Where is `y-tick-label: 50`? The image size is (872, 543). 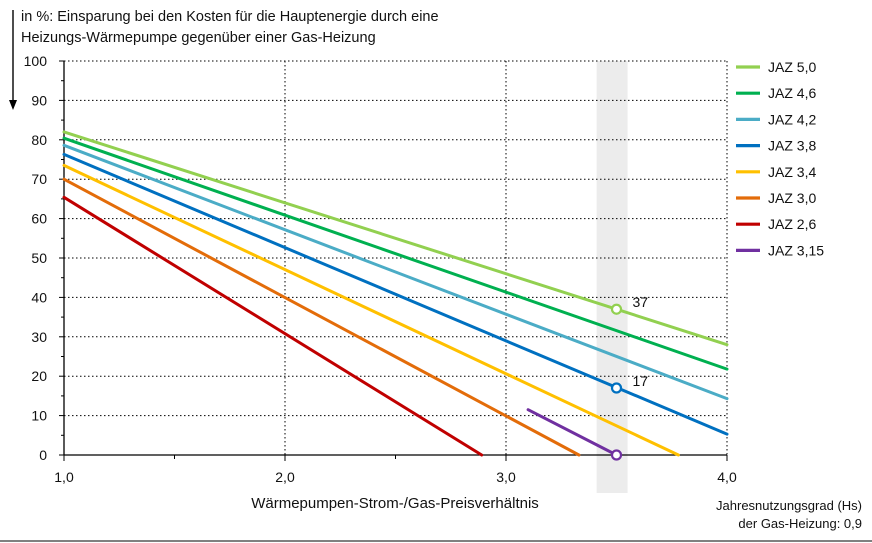
y-tick-label: 50 is located at coordinates (39, 258).